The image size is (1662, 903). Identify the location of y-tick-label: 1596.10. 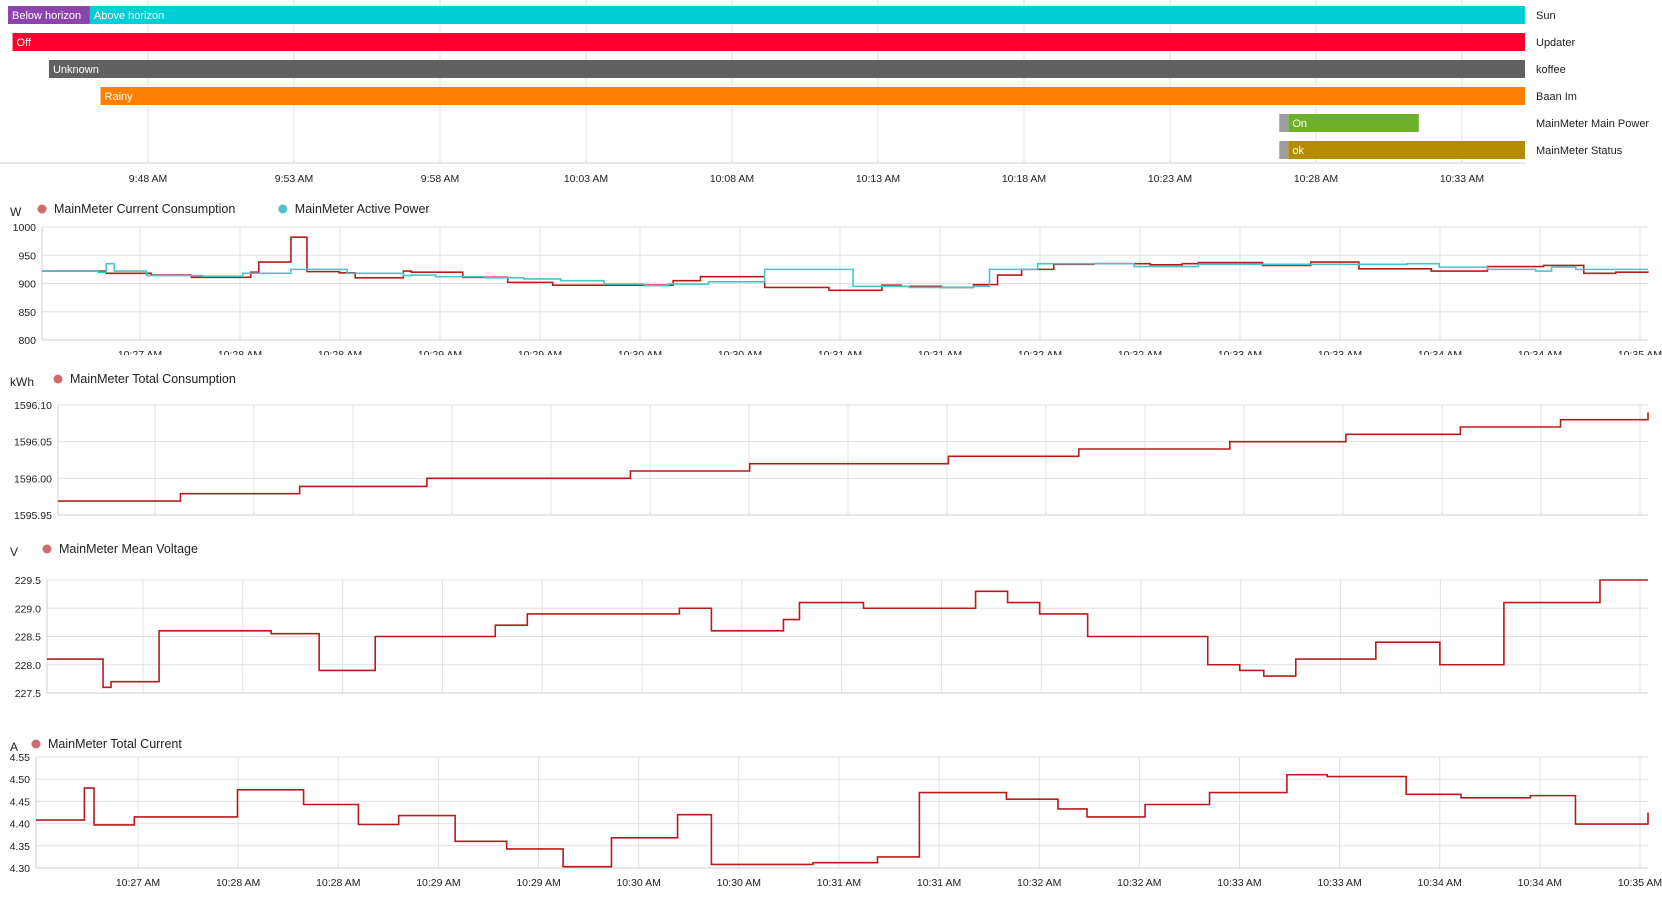
(33, 406).